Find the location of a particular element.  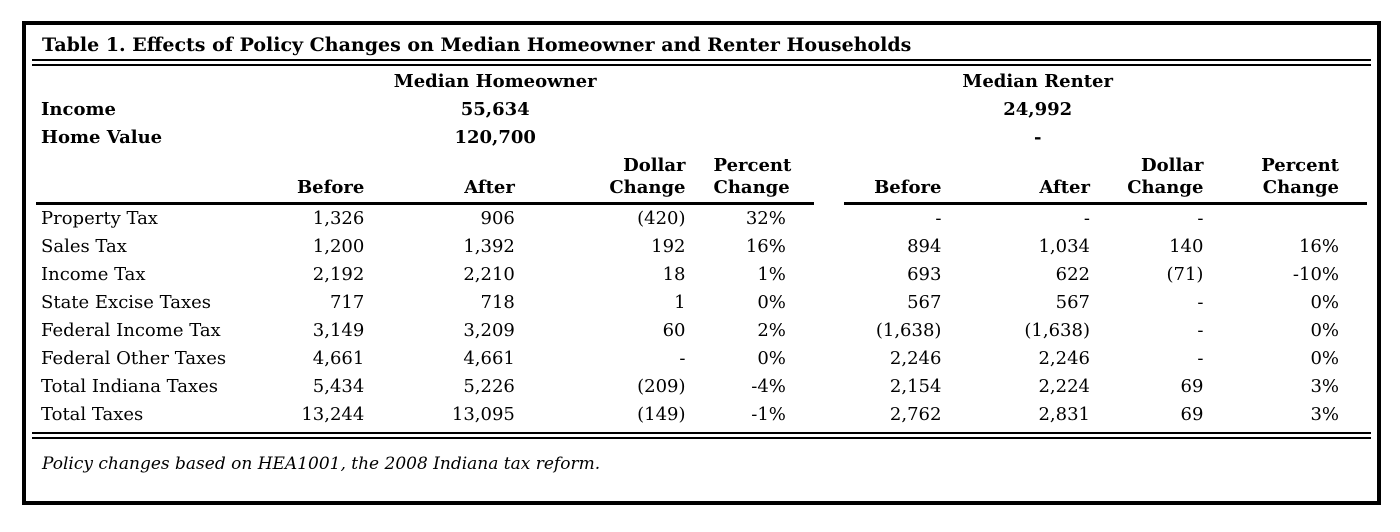

row-label: Federal Income Tax is located at coordinates (131, 330).